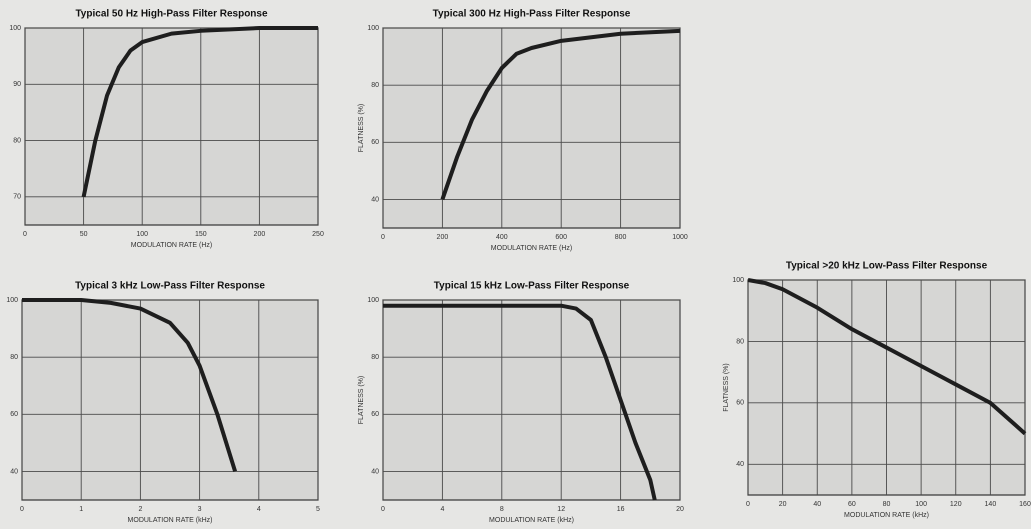  I want to click on y-tick-label: 70, so click(17, 197).